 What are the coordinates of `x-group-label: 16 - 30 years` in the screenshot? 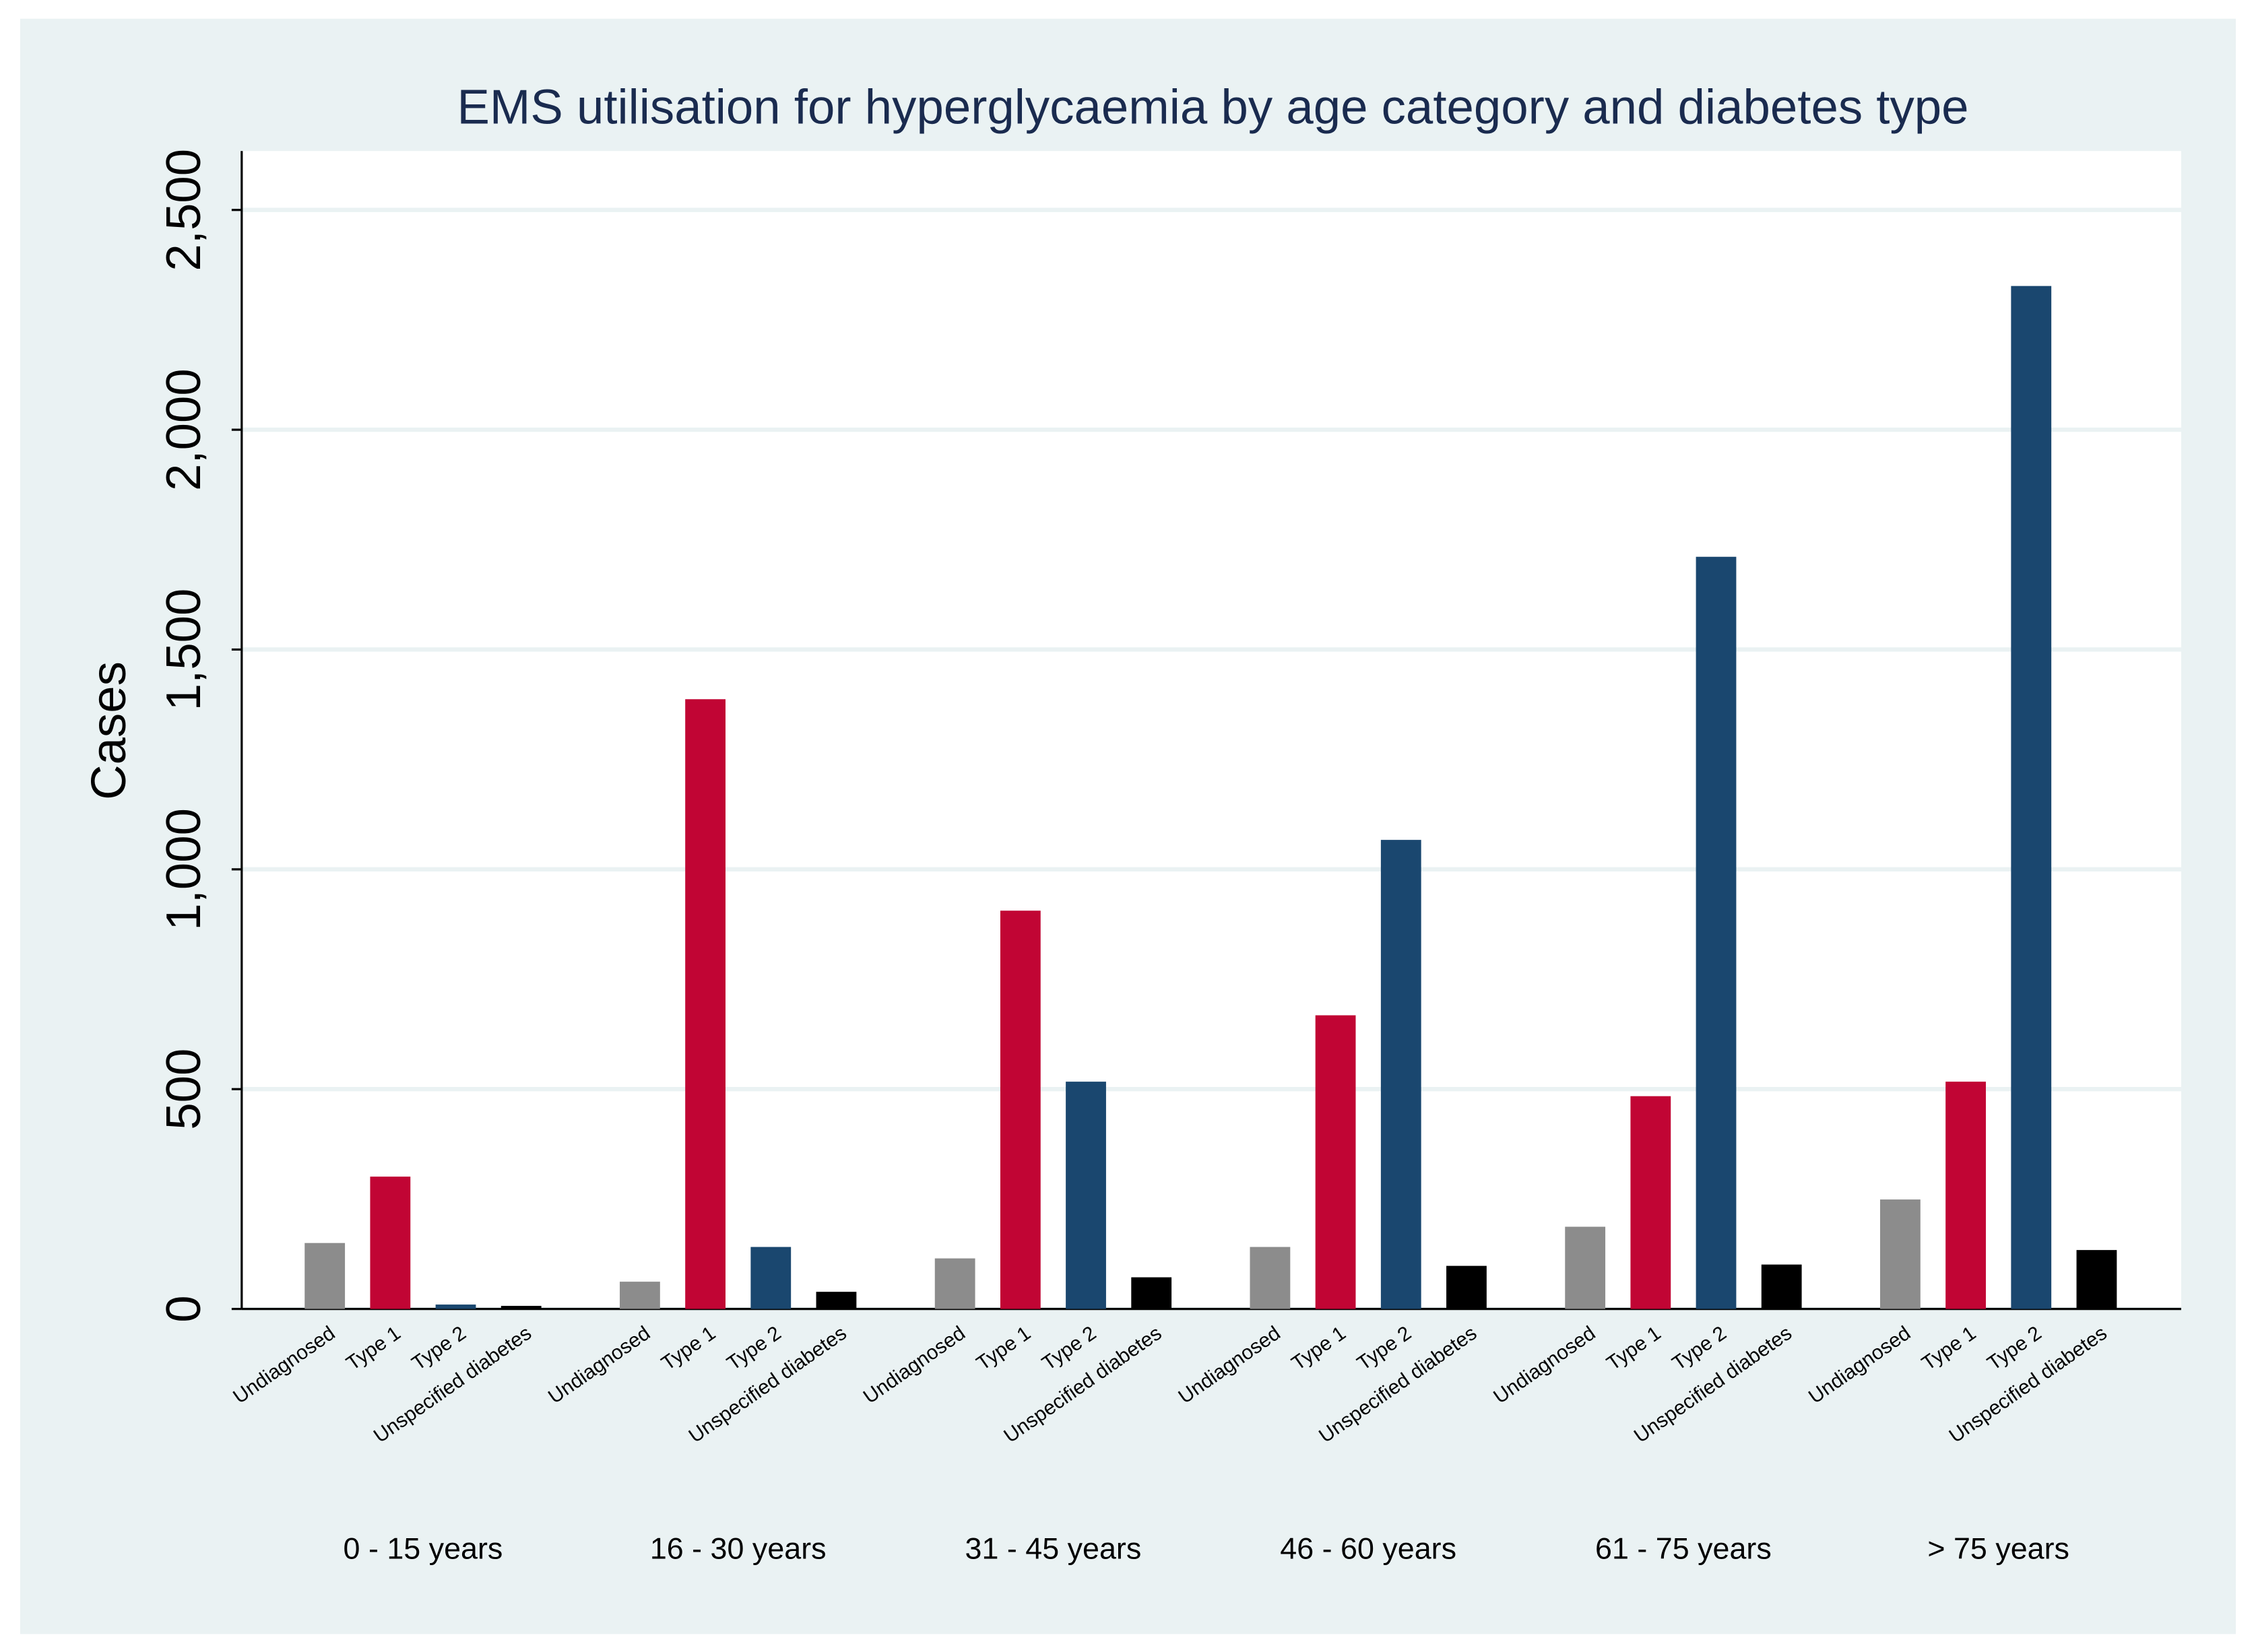 It's located at (738, 1548).